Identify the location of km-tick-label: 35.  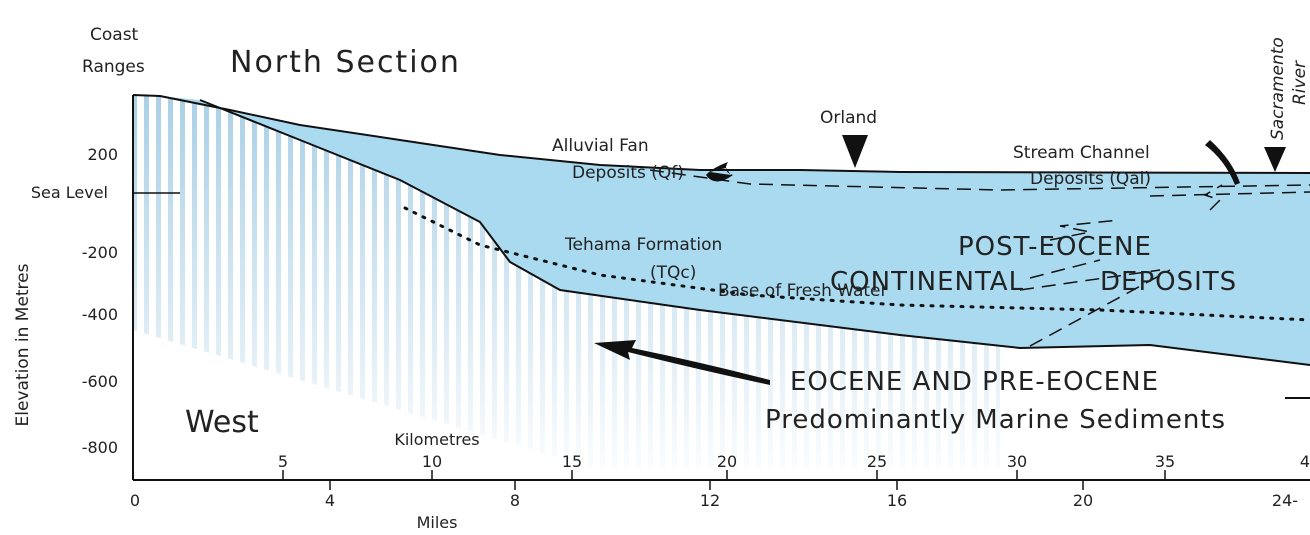
(1165, 461).